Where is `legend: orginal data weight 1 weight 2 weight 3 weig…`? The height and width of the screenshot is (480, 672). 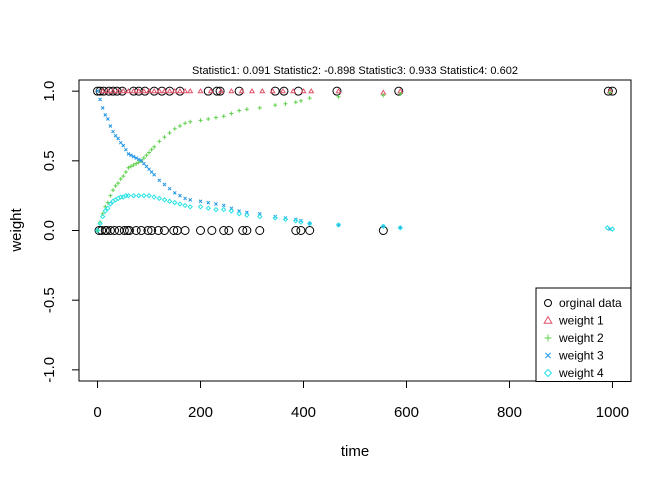
legend: orginal data weight 1 weight 2 weight 3 weig… is located at coordinates (583, 334).